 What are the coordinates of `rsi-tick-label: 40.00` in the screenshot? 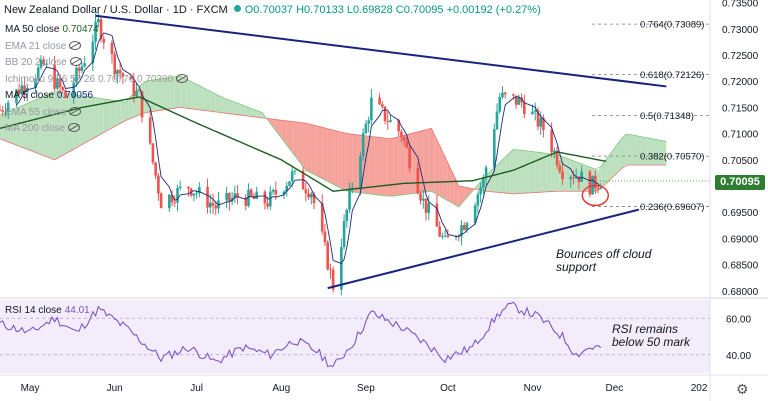 It's located at (738, 356).